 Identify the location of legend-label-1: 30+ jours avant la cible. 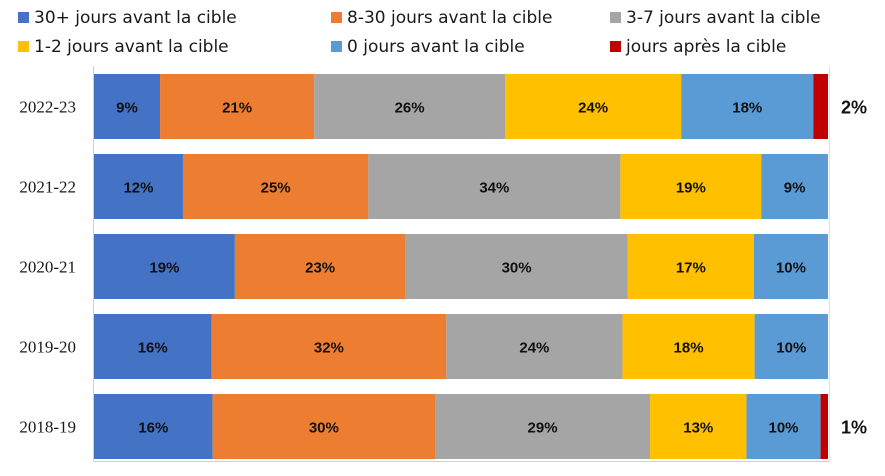
(135, 18).